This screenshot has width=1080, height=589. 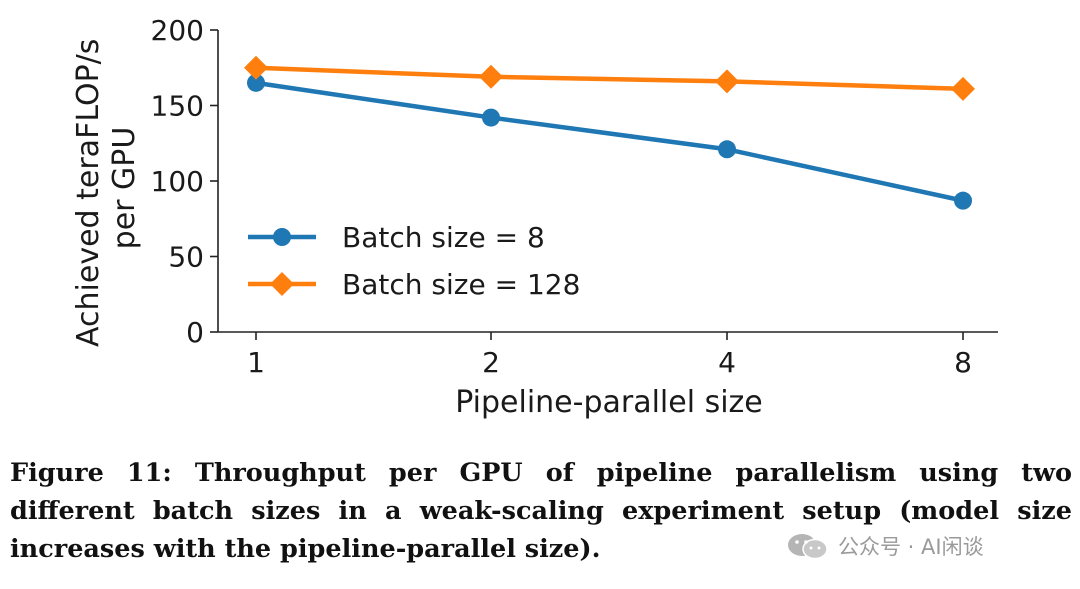 What do you see at coordinates (195, 332) in the screenshot?
I see `y-tick-label: 0` at bounding box center [195, 332].